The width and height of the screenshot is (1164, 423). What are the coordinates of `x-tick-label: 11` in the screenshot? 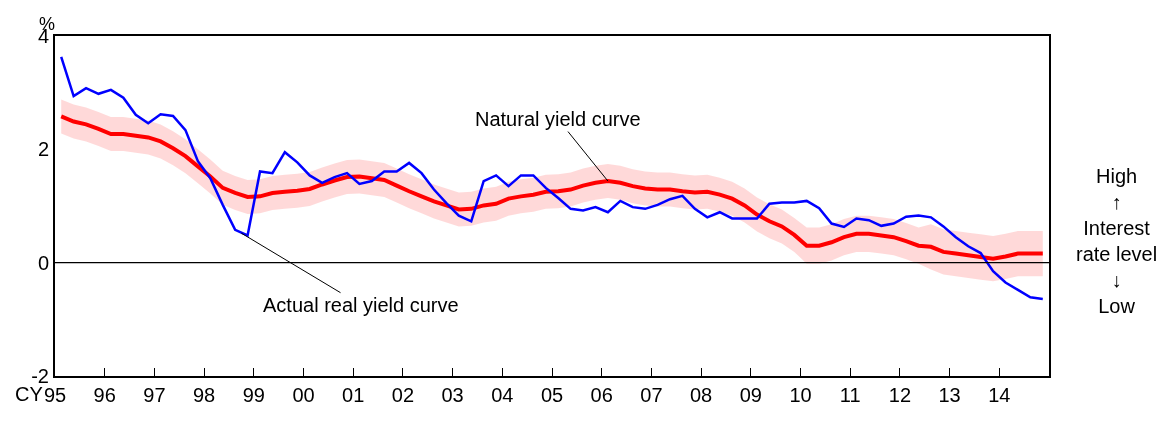 It's located at (850, 395).